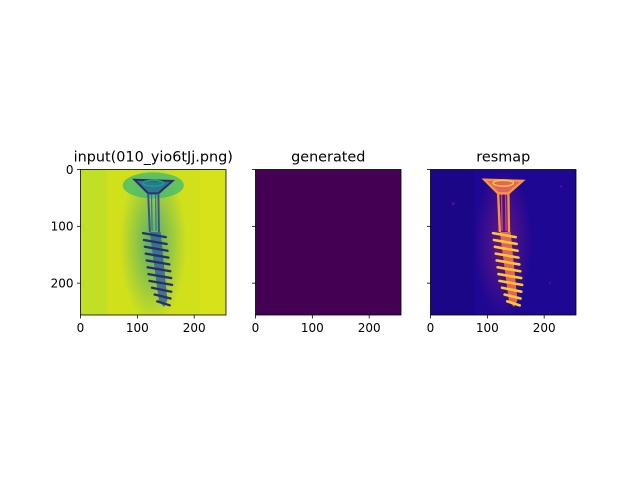 The height and width of the screenshot is (480, 640). Describe the element at coordinates (153, 158) in the screenshot. I see `panel-title: input(010_yio6tJj.png)` at that location.